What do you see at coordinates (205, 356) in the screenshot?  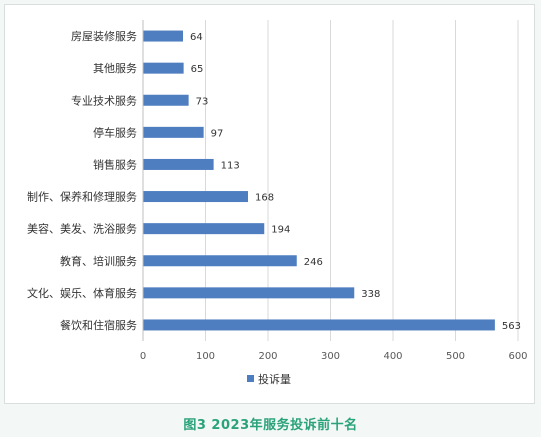 I see `x-tick-label: 100` at bounding box center [205, 356].